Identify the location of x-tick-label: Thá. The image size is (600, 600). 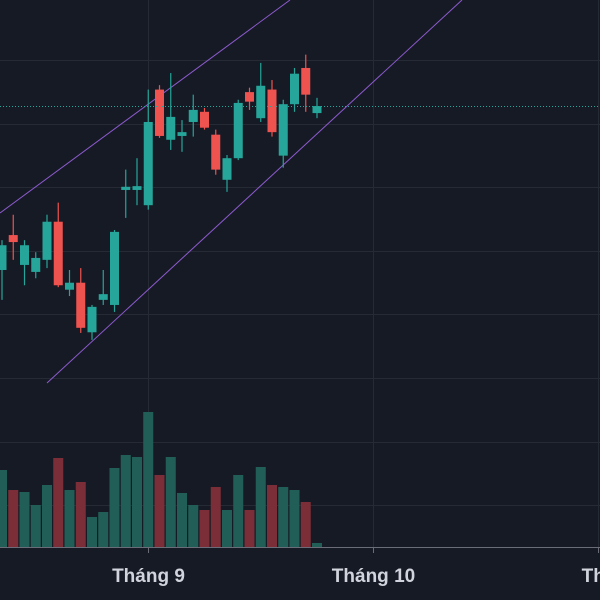
(591, 576).